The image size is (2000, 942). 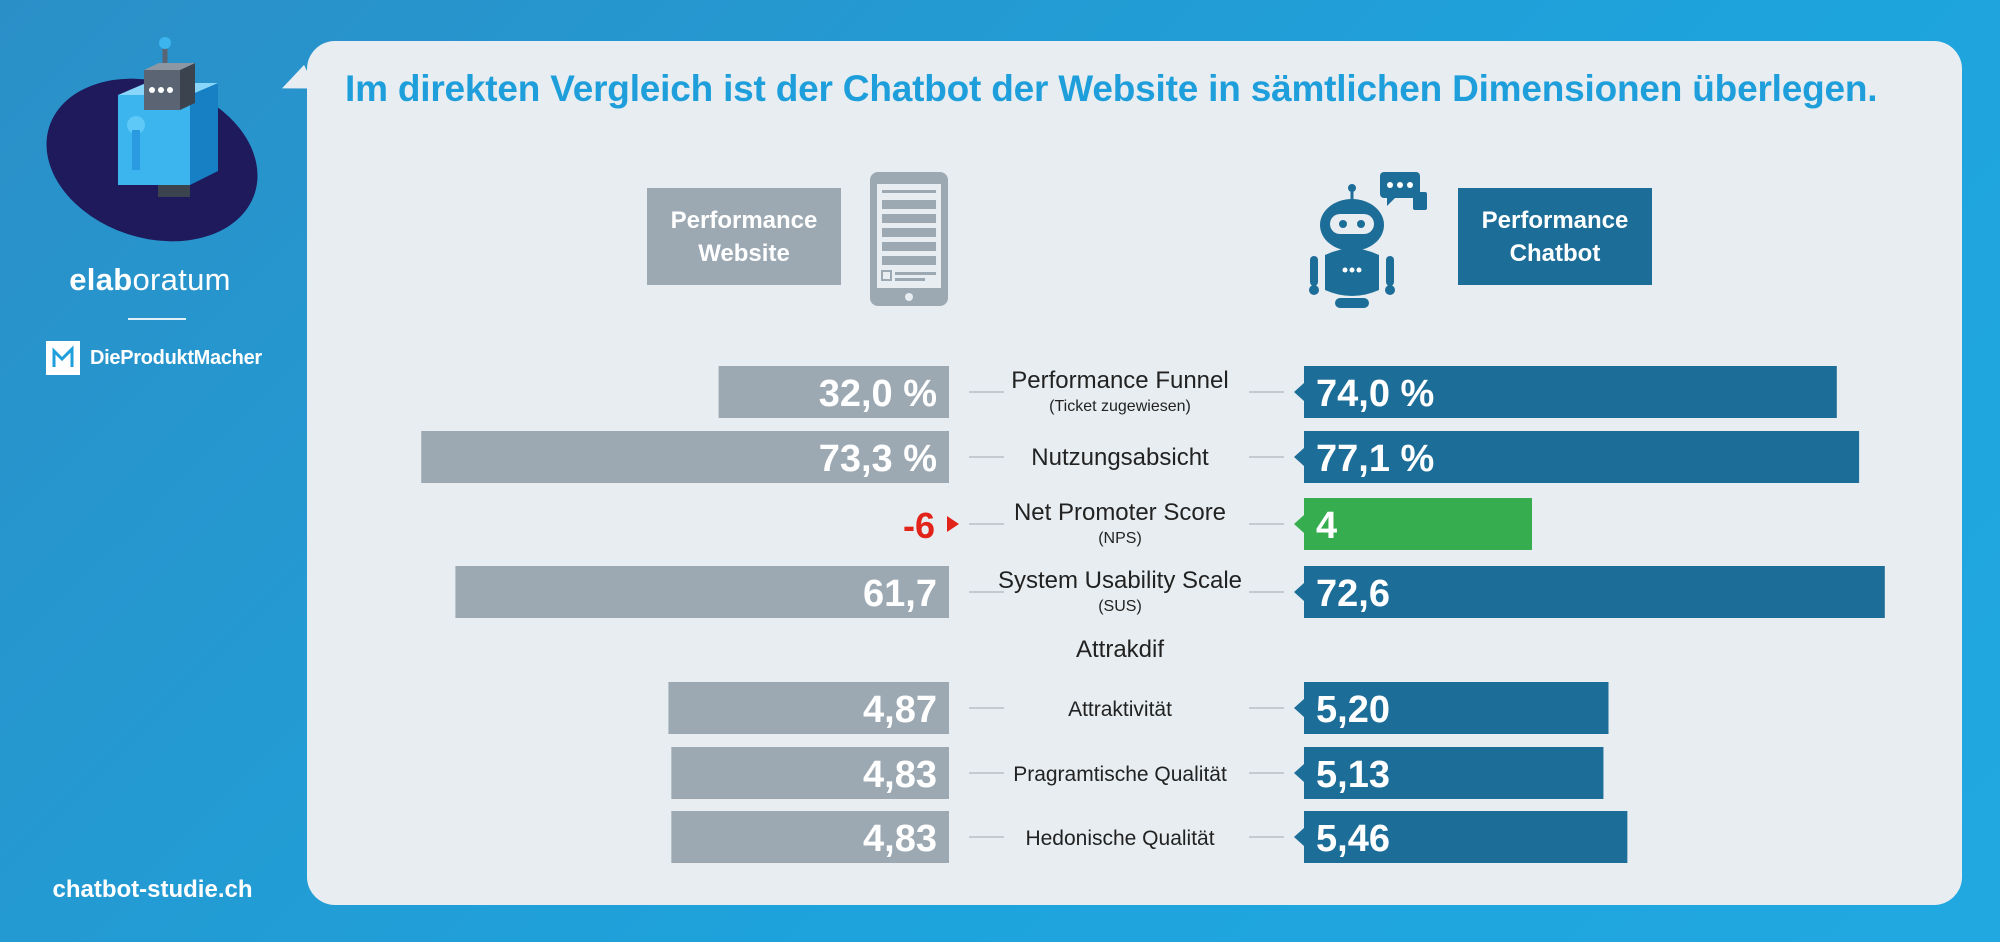 What do you see at coordinates (1555, 236) in the screenshot?
I see `header-chatbot: Performance Chatbot` at bounding box center [1555, 236].